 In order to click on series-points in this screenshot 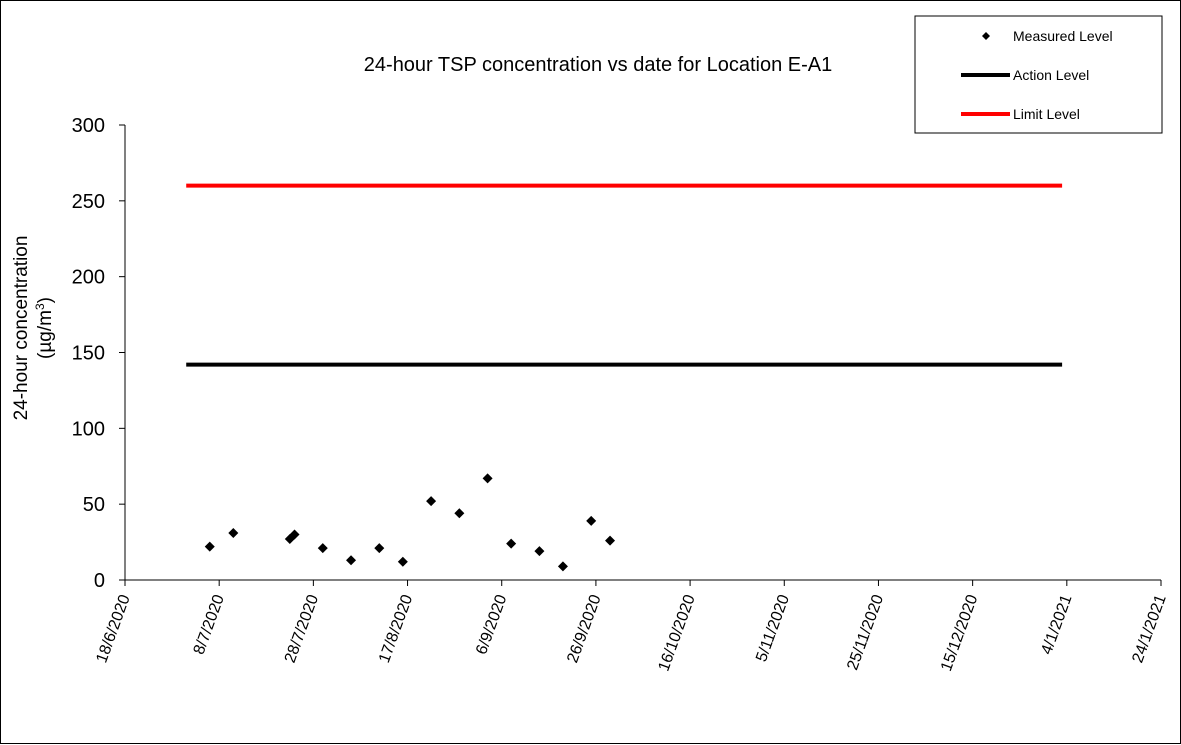, I will do `click(410, 522)`.